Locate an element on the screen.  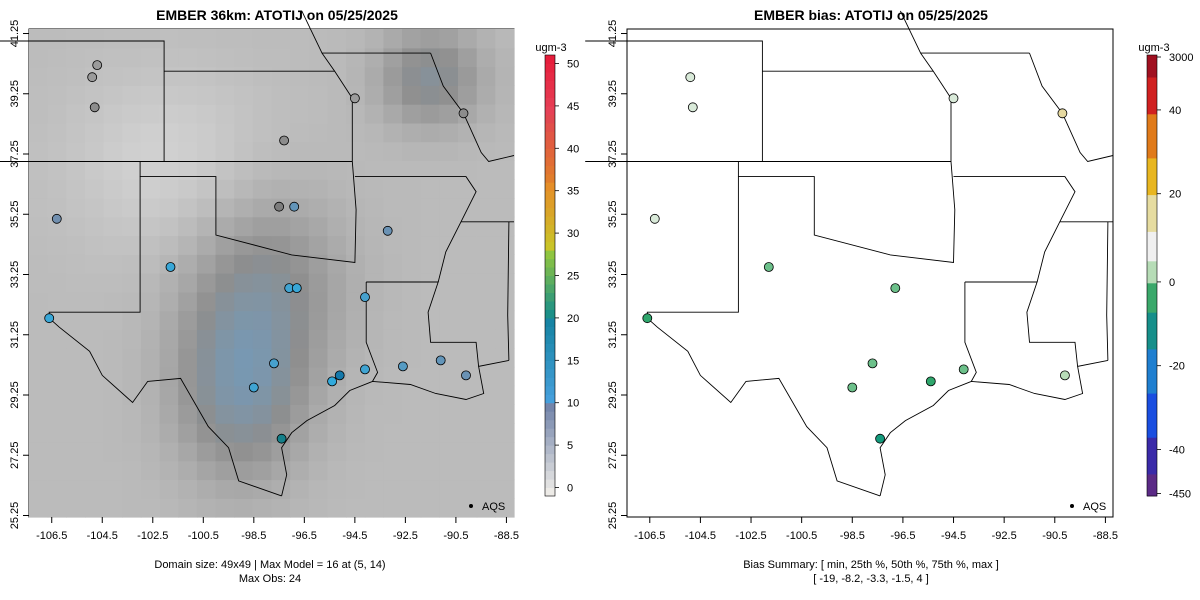
panel2-title: EMBER bias: ATOTIJ on 05/25/2025 is located at coordinates (871, 15).